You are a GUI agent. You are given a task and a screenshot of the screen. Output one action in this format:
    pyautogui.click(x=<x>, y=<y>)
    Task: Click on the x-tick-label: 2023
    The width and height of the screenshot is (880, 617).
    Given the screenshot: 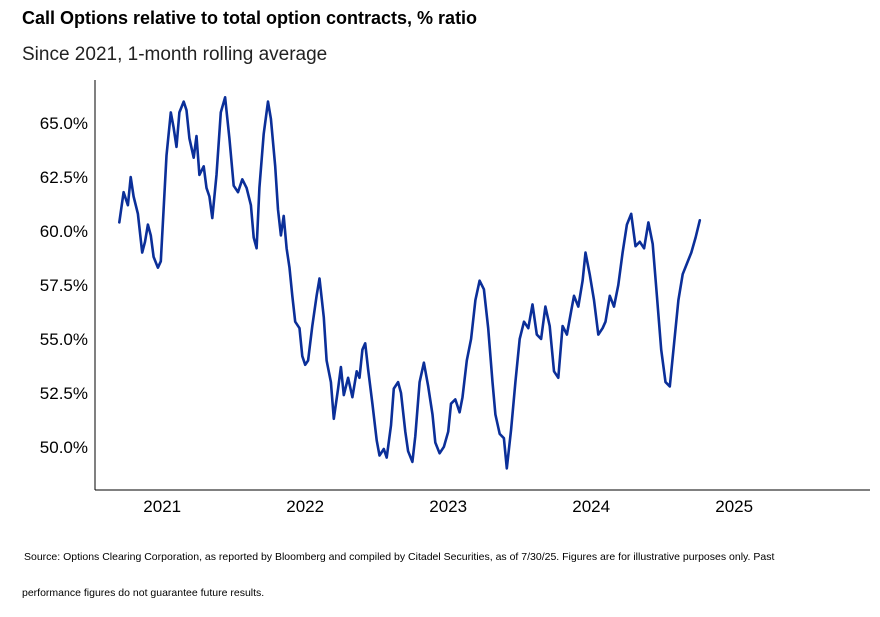 What is the action you would take?
    pyautogui.click(x=448, y=506)
    